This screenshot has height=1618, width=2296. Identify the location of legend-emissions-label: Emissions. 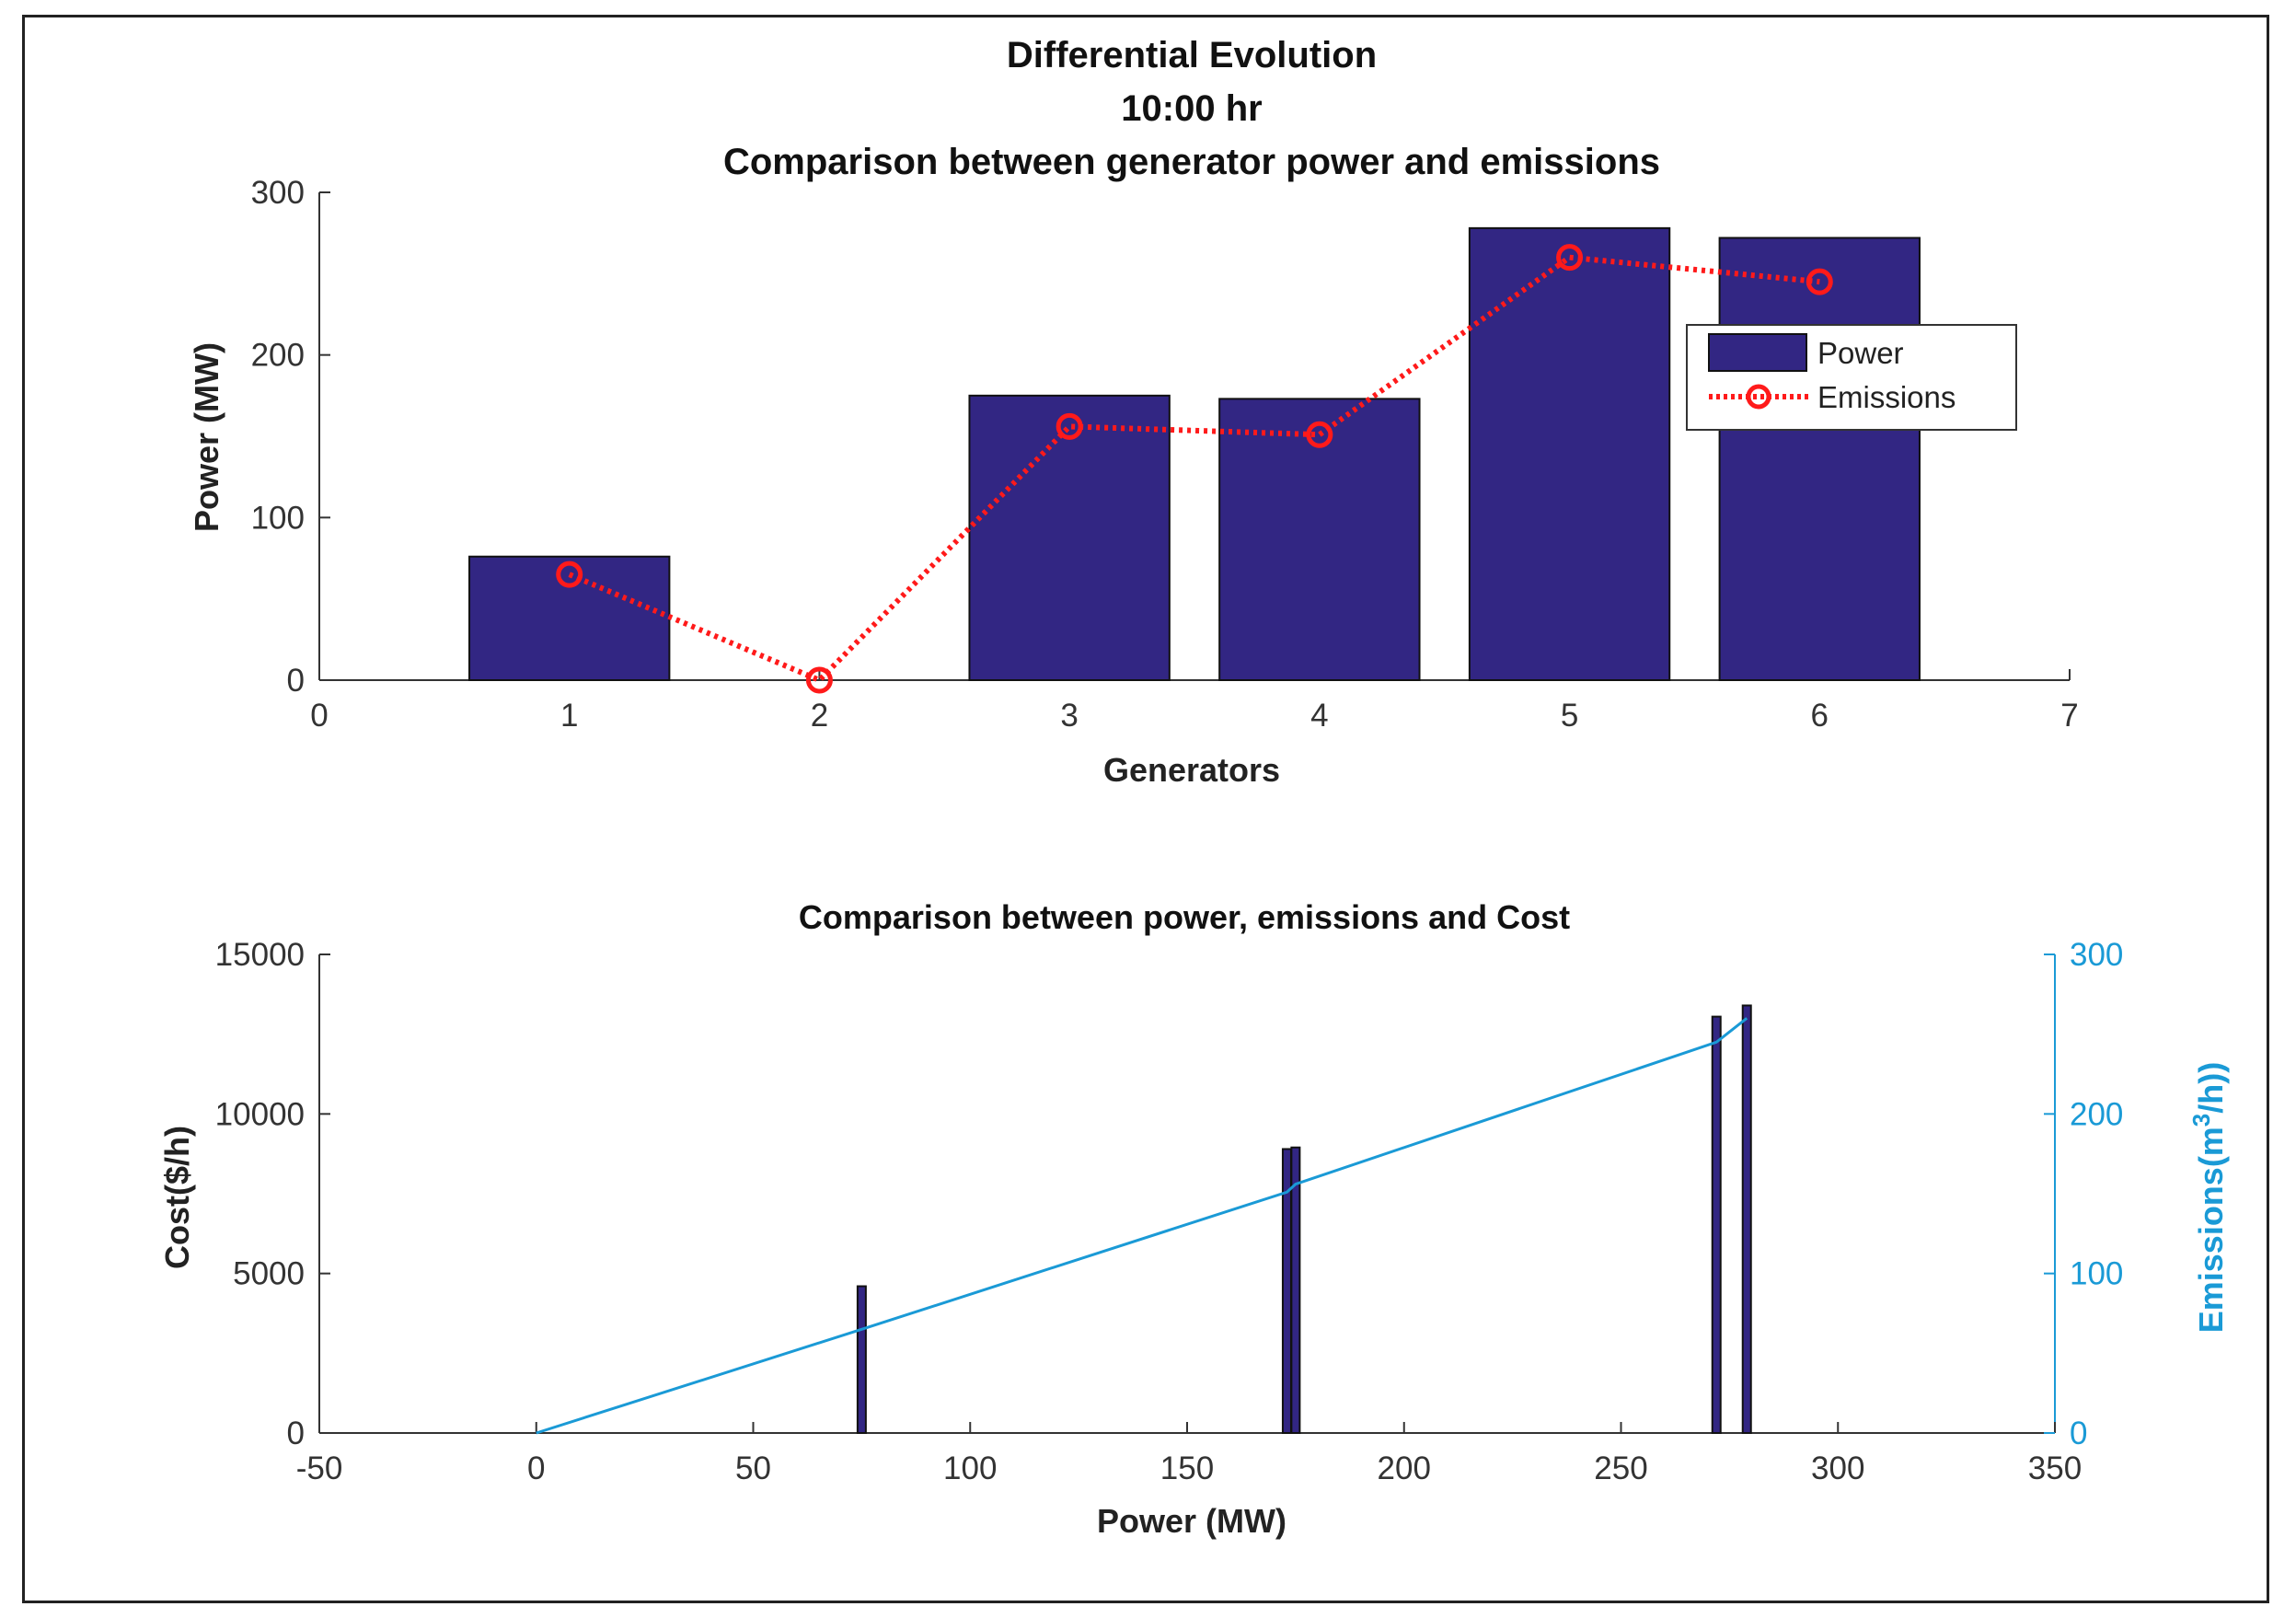
(1887, 397).